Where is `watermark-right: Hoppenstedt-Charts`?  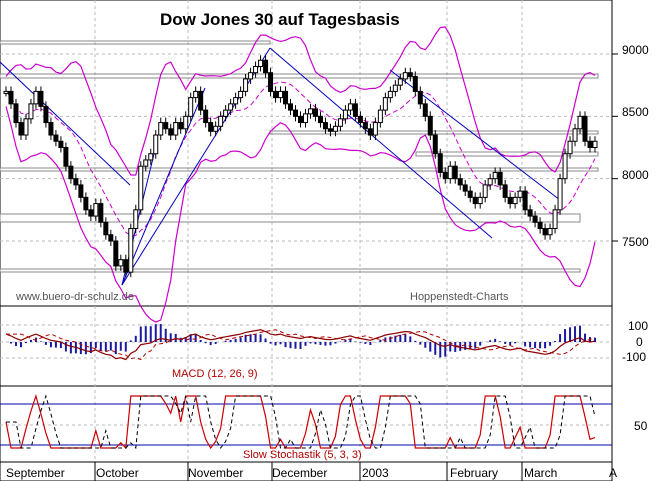 watermark-right: Hoppenstedt-Charts is located at coordinates (459, 297).